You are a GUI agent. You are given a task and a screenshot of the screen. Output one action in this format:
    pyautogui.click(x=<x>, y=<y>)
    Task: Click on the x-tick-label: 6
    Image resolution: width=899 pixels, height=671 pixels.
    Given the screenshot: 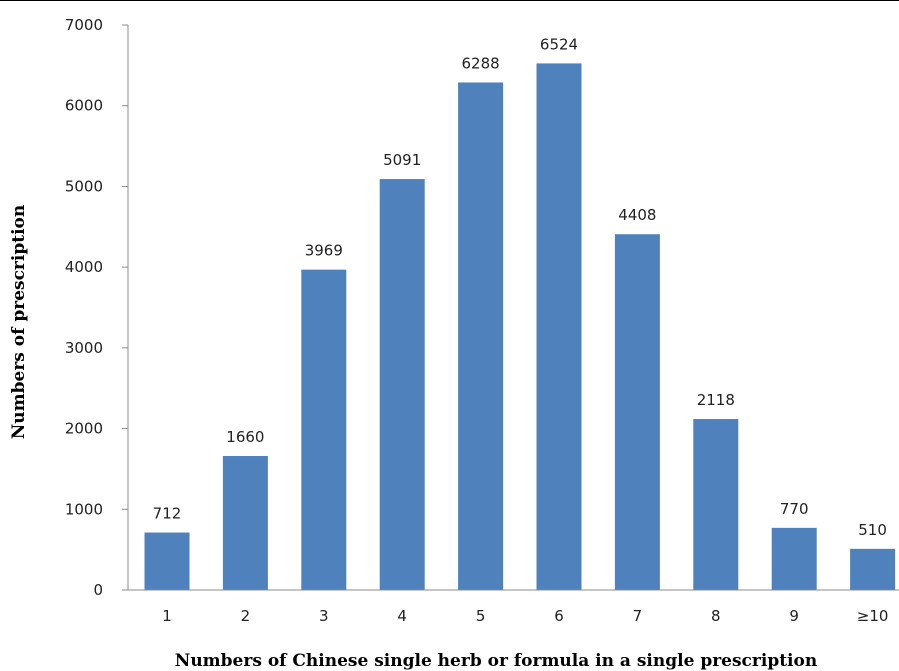 What is the action you would take?
    pyautogui.click(x=559, y=616)
    